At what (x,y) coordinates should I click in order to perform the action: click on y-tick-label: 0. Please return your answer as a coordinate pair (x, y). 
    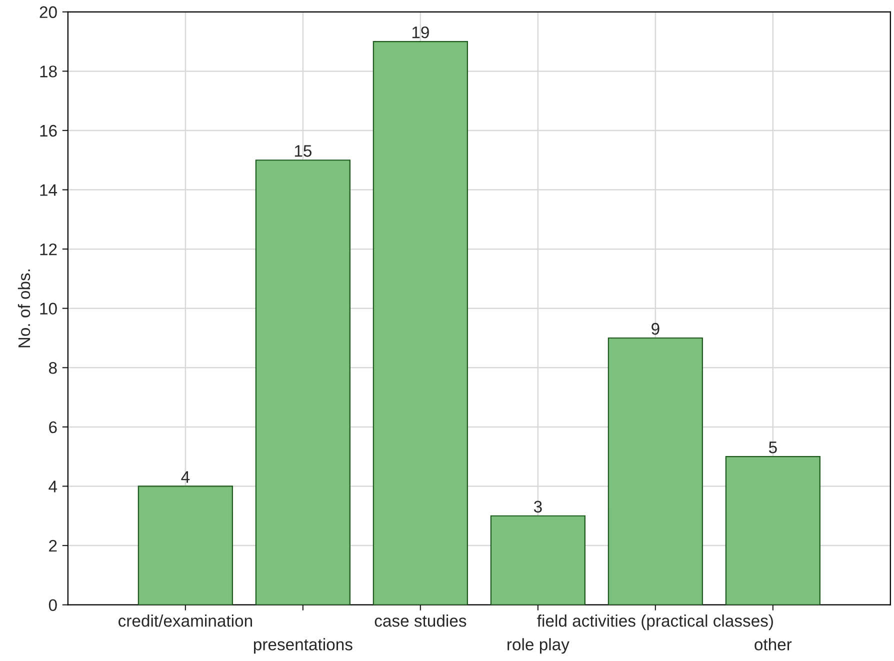
    Looking at the image, I should click on (52, 605).